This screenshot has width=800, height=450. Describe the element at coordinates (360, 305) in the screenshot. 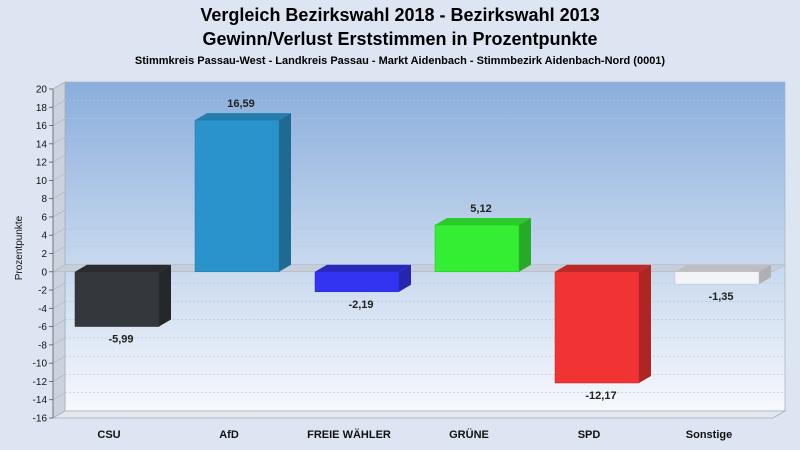

I see `data-label: -2,19` at that location.